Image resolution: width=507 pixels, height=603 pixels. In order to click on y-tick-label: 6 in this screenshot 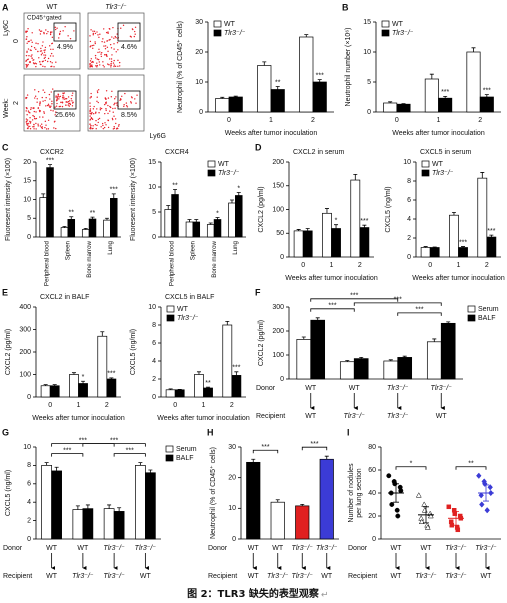, I will do `click(409, 200)`.